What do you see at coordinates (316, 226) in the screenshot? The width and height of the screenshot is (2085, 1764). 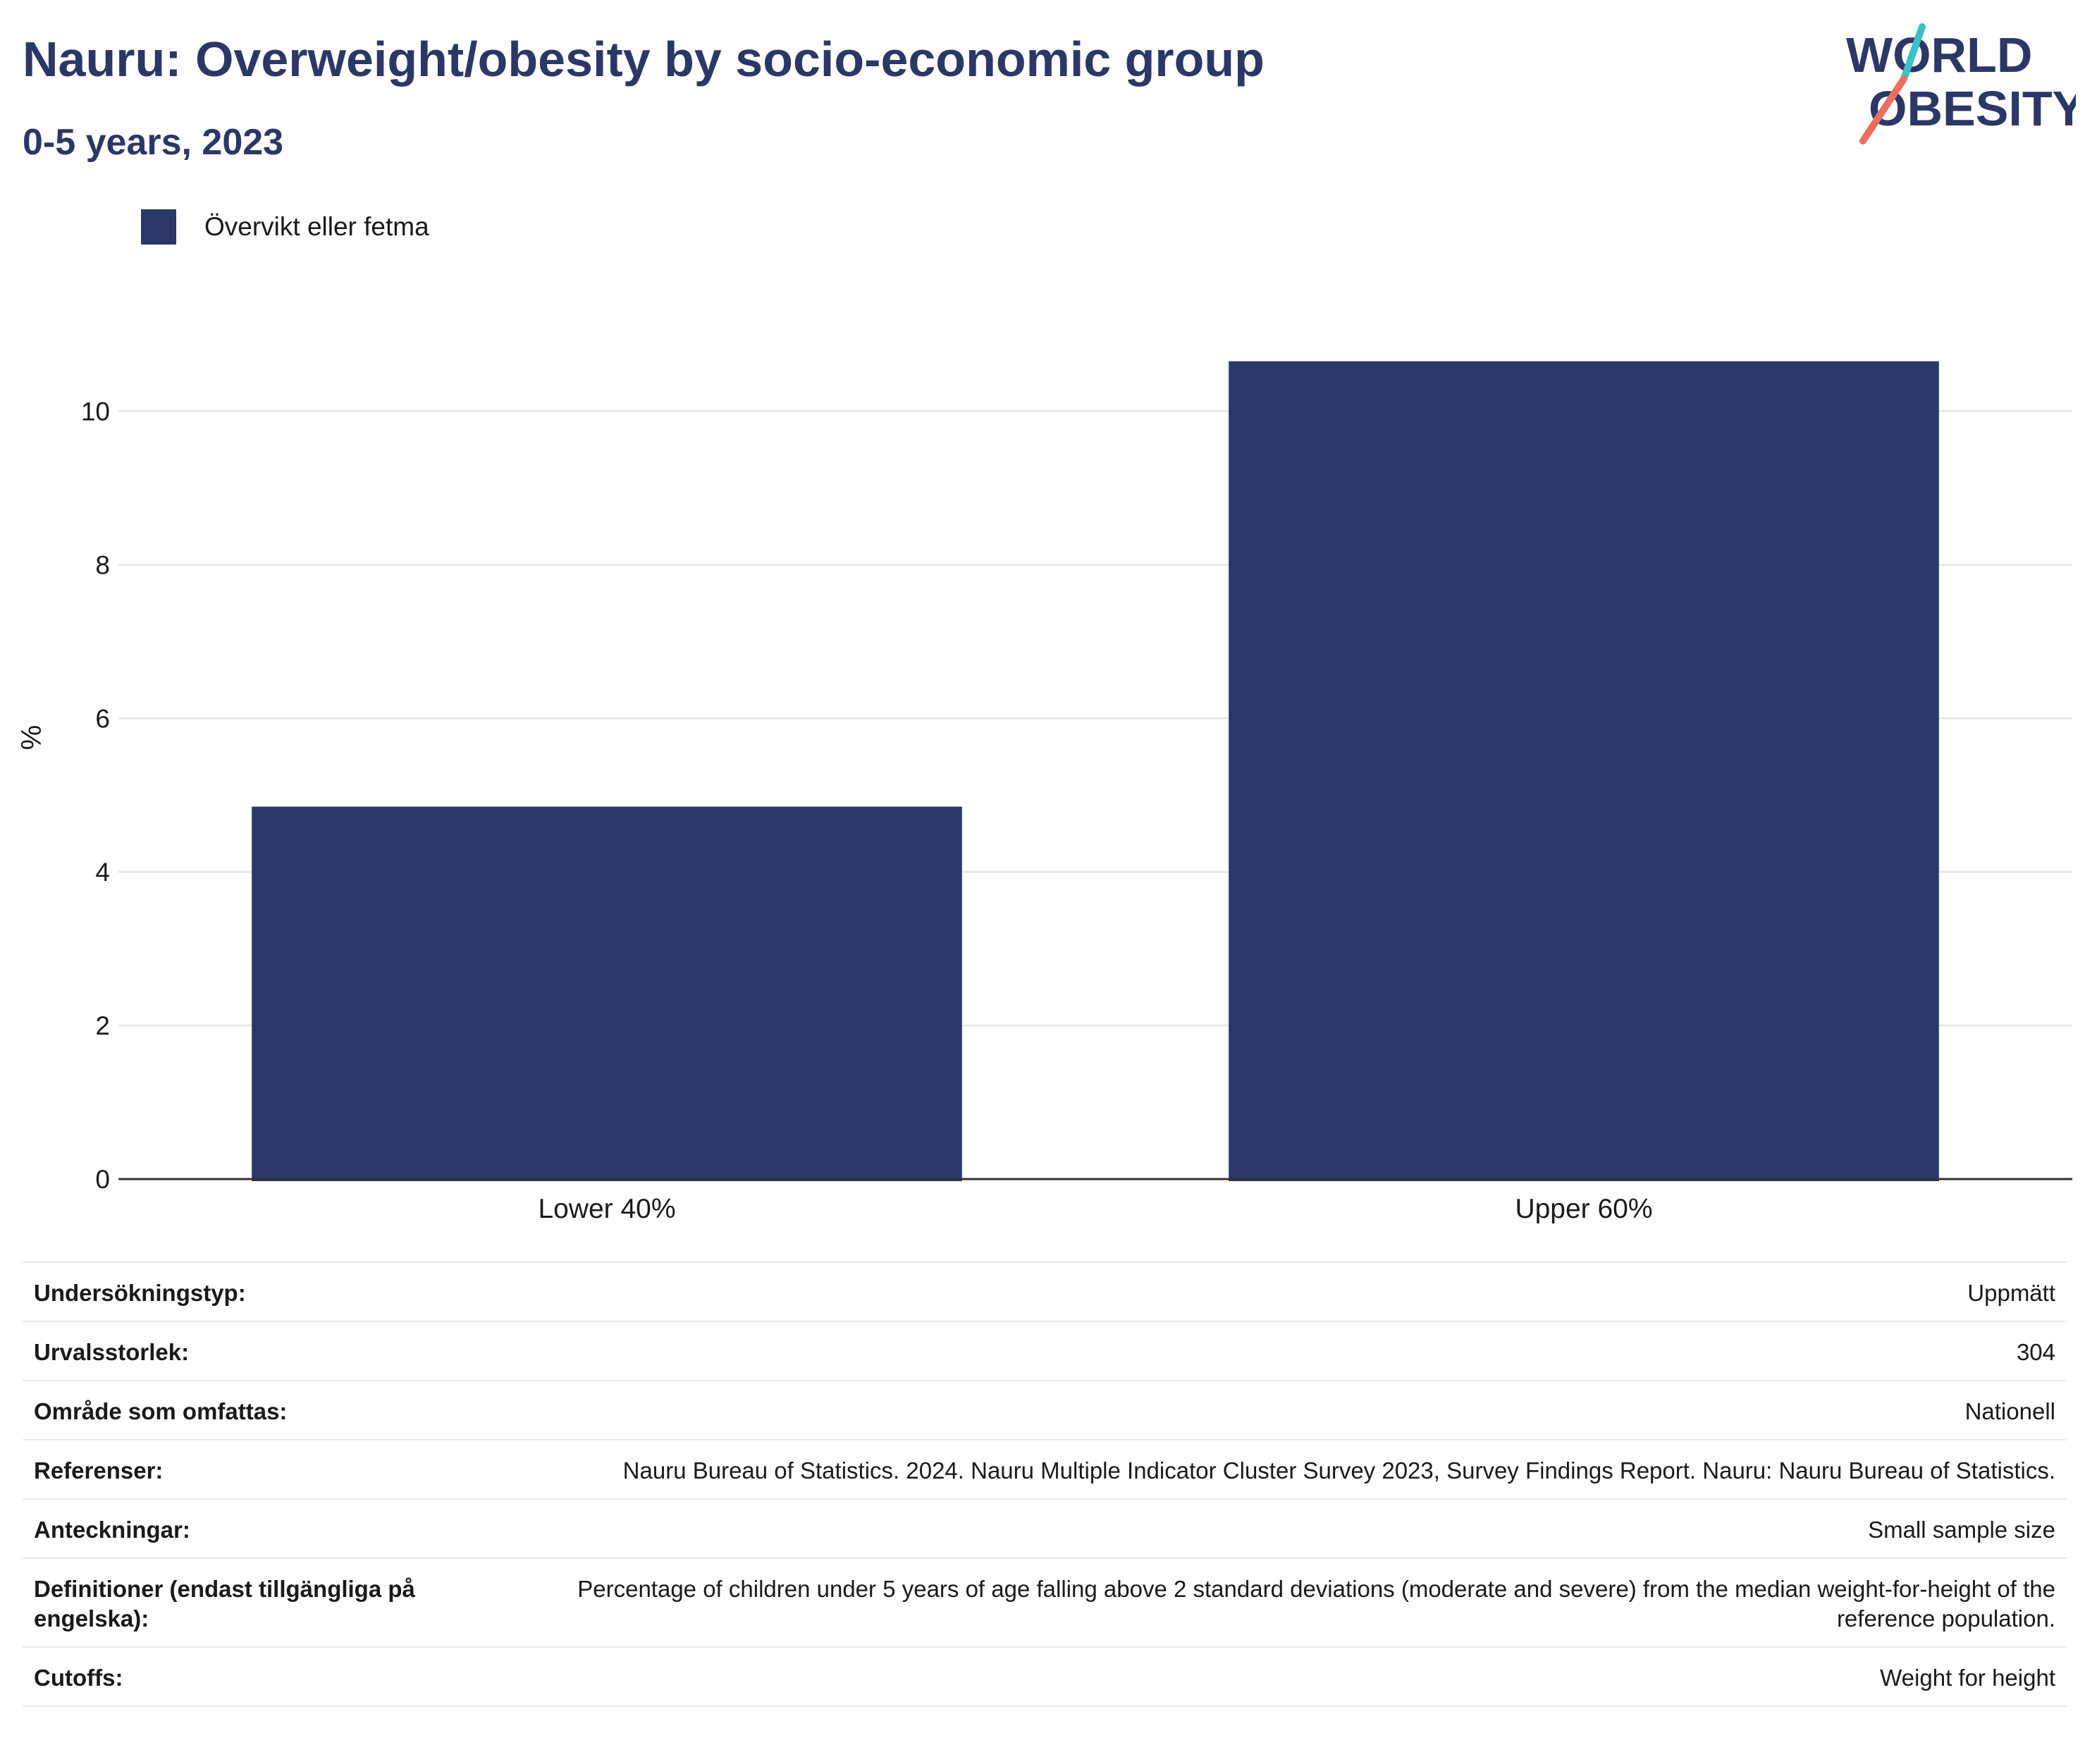 I see `legend-label: Övervikt eller fetma` at bounding box center [316, 226].